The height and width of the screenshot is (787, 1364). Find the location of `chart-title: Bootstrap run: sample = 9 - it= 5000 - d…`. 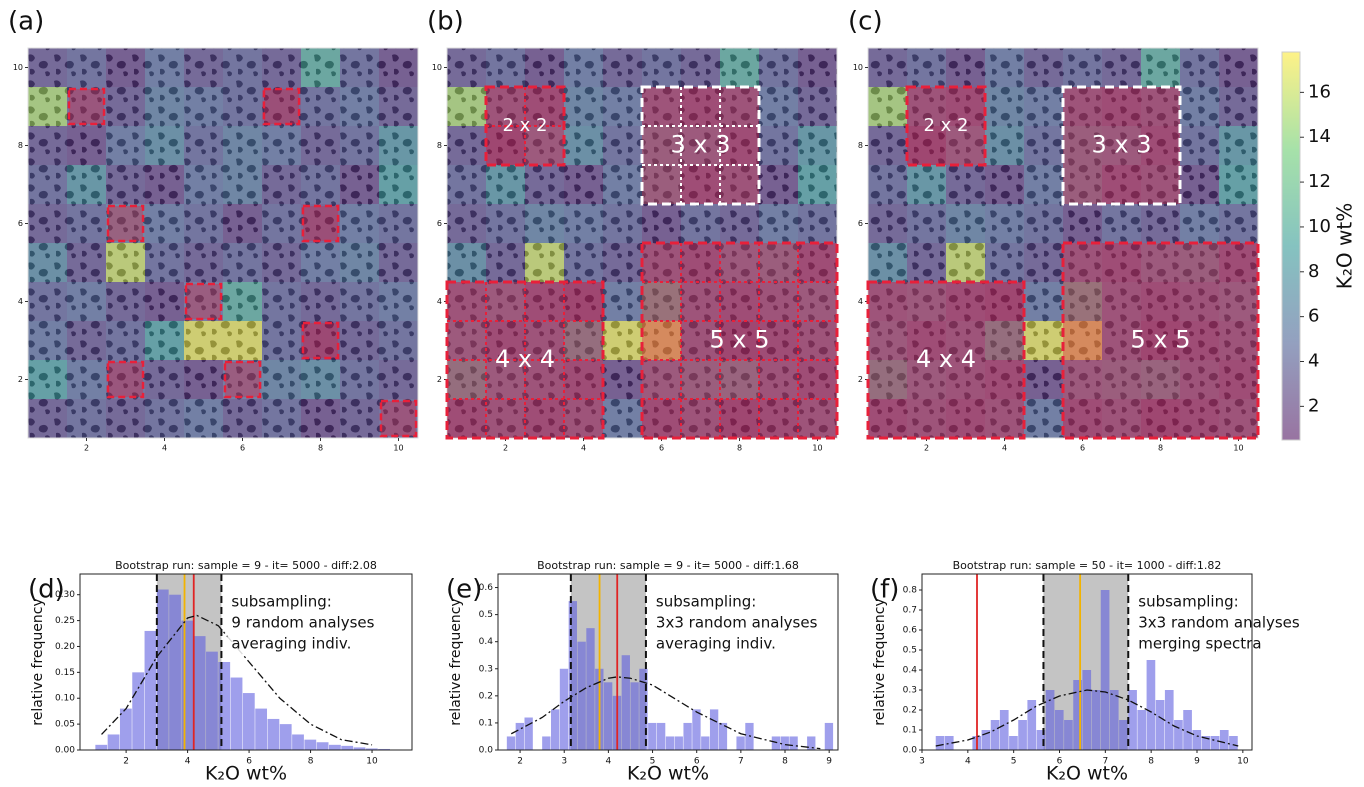

chart-title: Bootstrap run: sample = 9 - it= 5000 - d… is located at coordinates (246, 565).